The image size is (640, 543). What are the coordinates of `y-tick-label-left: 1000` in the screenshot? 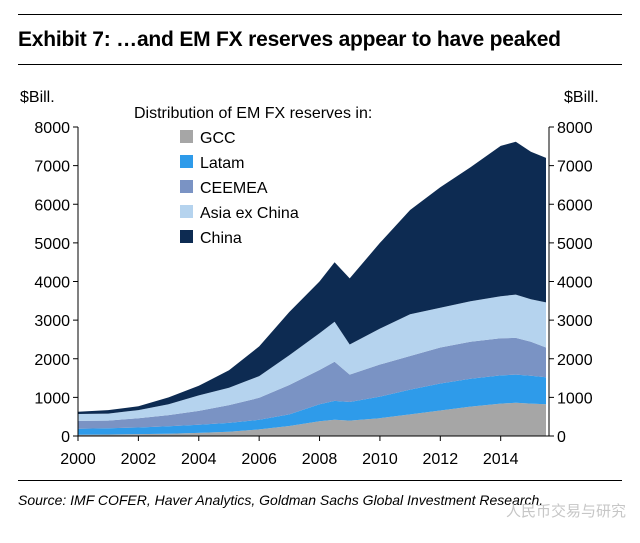 It's located at (52, 398).